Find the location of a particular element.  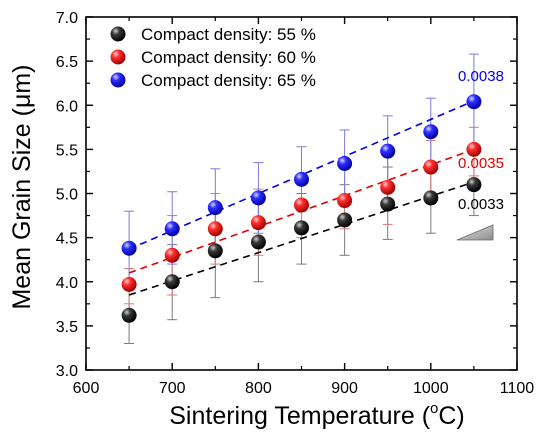

legend-label: Compact density: 55 % is located at coordinates (228, 34).